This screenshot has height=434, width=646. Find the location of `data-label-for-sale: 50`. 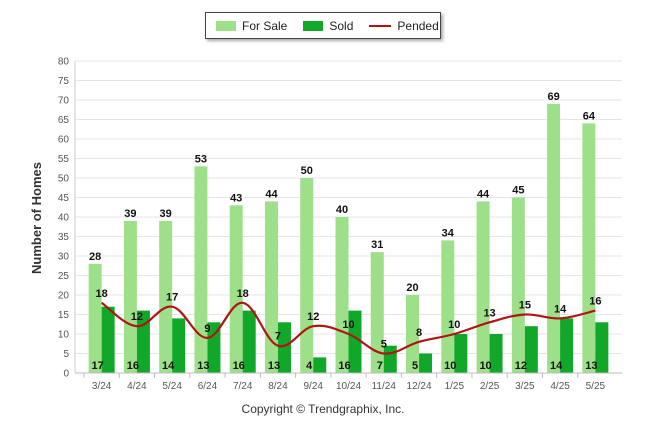

data-label-for-sale: 50 is located at coordinates (307, 171).